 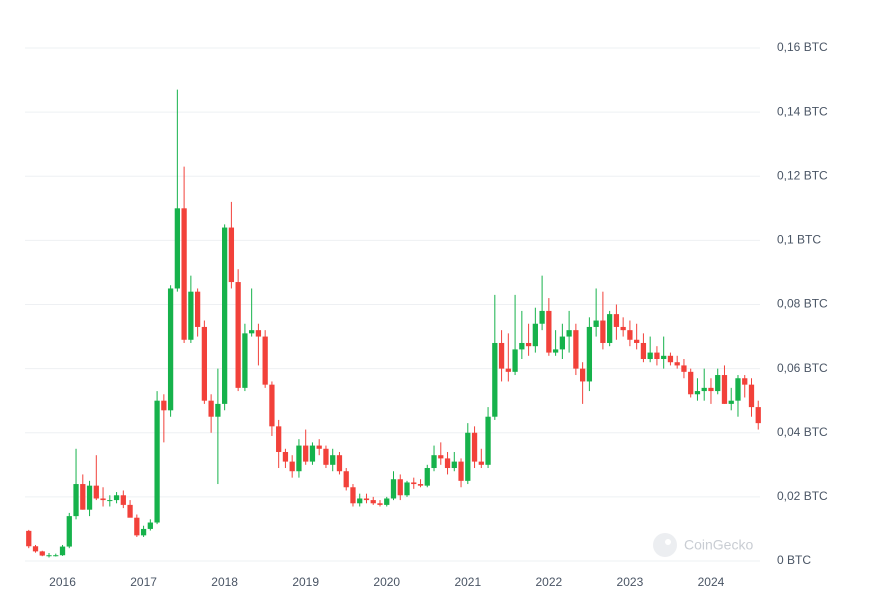 I want to click on x-tick-label: 2016, so click(x=62, y=582).